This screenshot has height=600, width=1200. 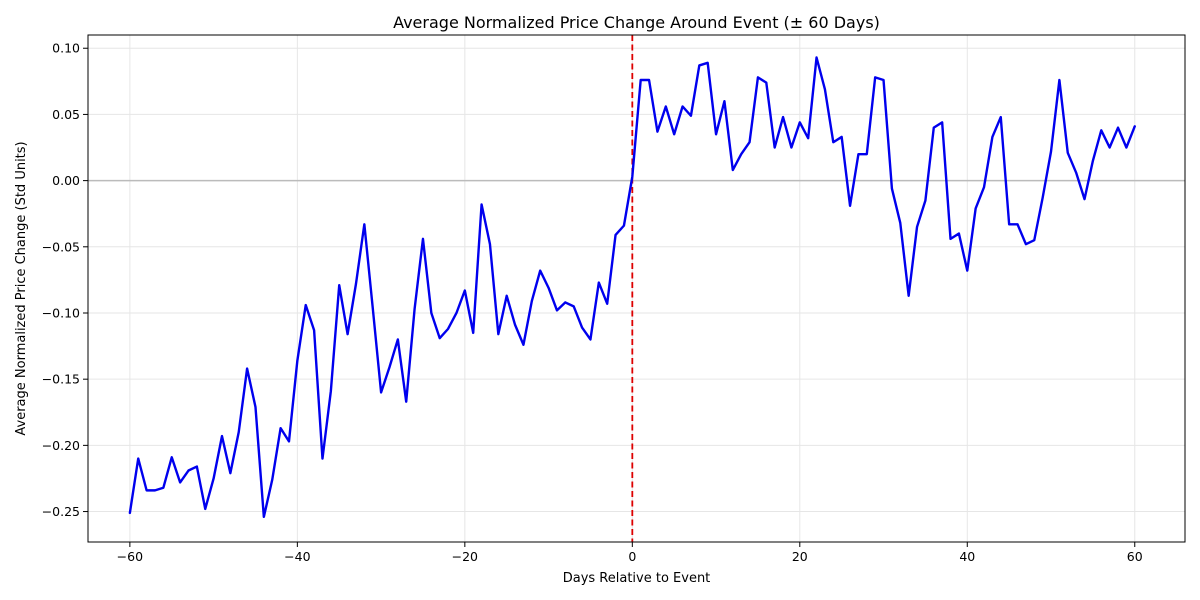 I want to click on x-tick-label: 20, so click(x=800, y=556).